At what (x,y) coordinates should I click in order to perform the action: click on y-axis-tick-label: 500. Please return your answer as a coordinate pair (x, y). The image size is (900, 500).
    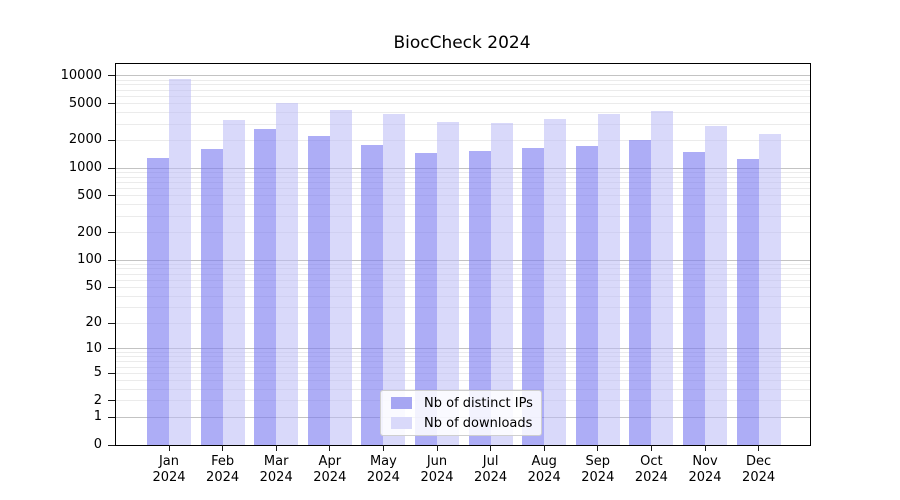
    Looking at the image, I should click on (89, 195).